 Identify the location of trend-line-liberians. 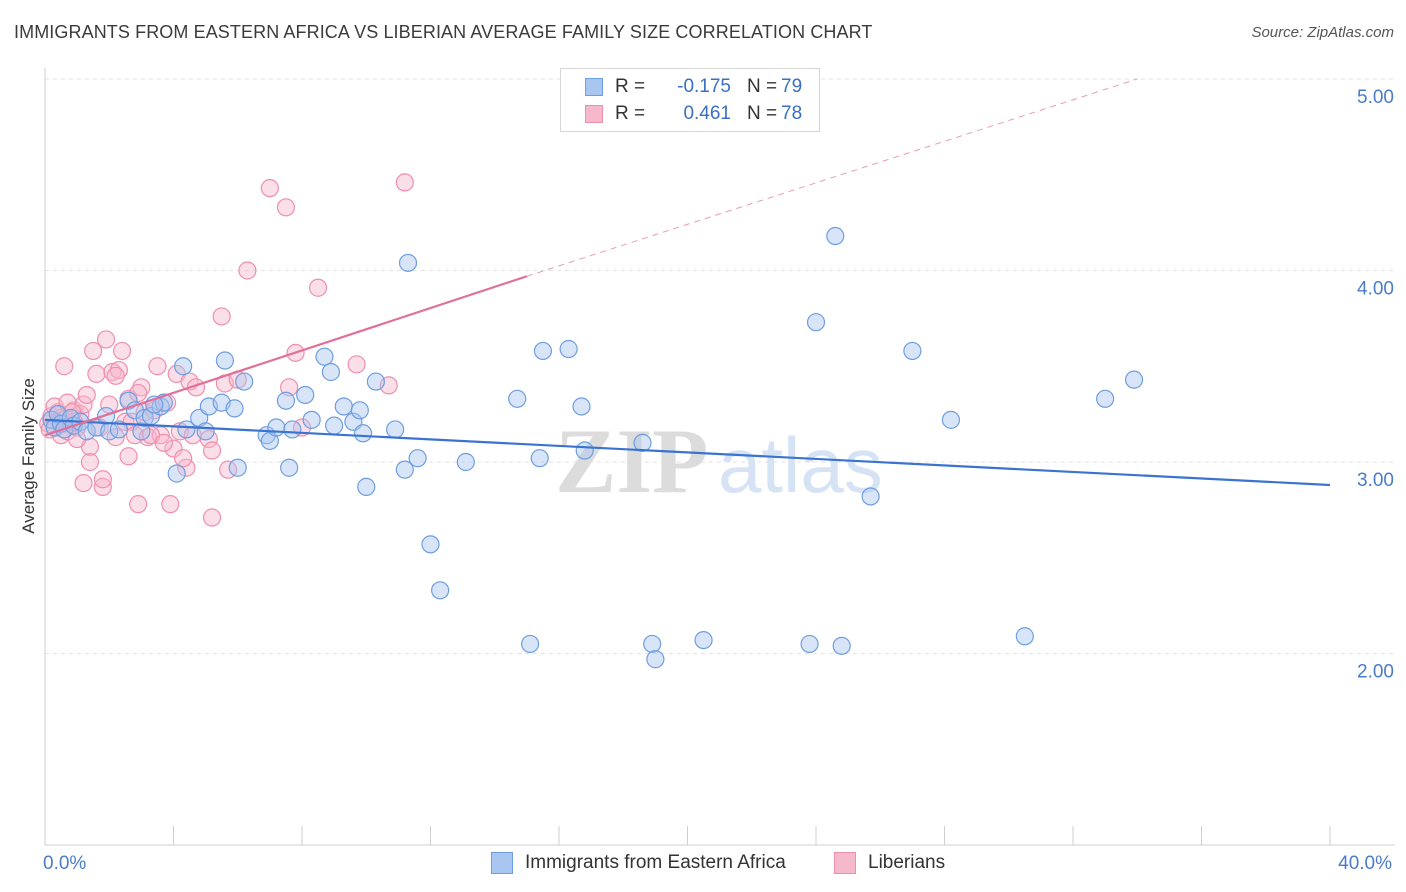
(286, 356).